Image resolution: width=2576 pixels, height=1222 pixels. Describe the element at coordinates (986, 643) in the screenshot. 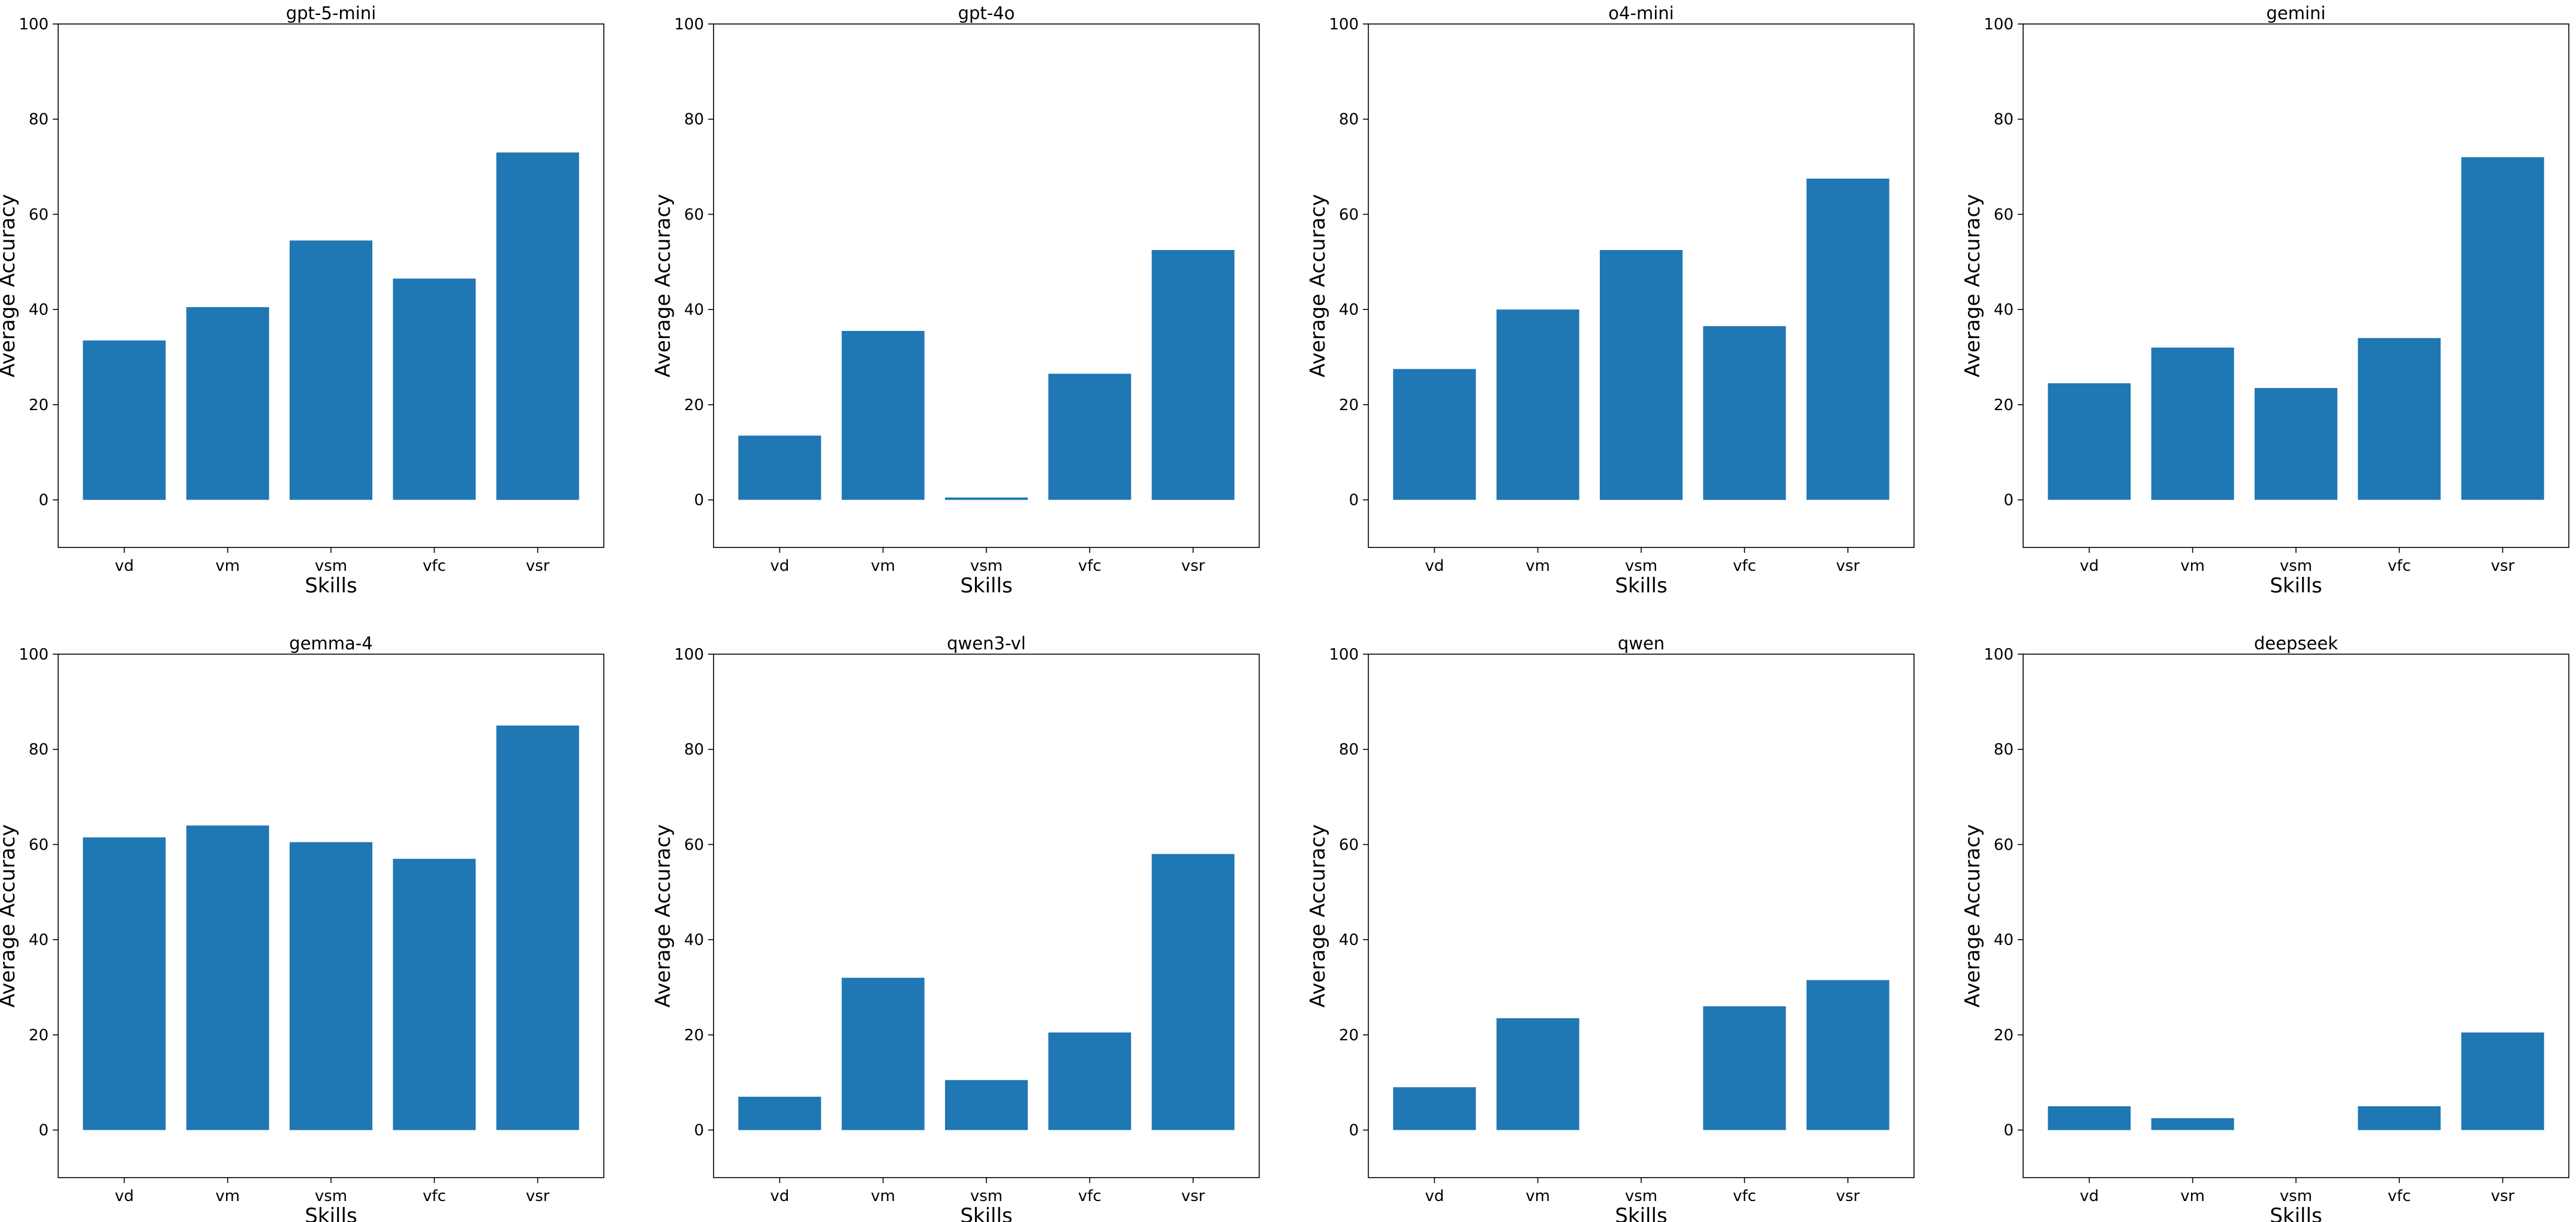

I see `subplot-title: qwen3-vl` at that location.